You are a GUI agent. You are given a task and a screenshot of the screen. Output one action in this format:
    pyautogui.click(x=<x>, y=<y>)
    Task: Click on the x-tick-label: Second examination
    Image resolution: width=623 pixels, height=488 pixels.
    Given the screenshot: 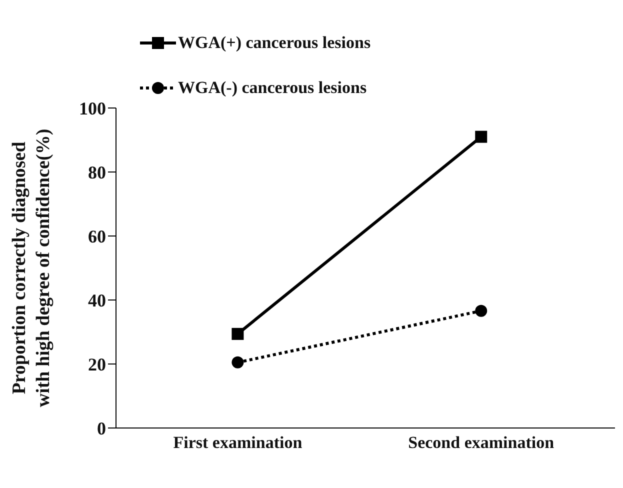 What is the action you would take?
    pyautogui.click(x=481, y=442)
    